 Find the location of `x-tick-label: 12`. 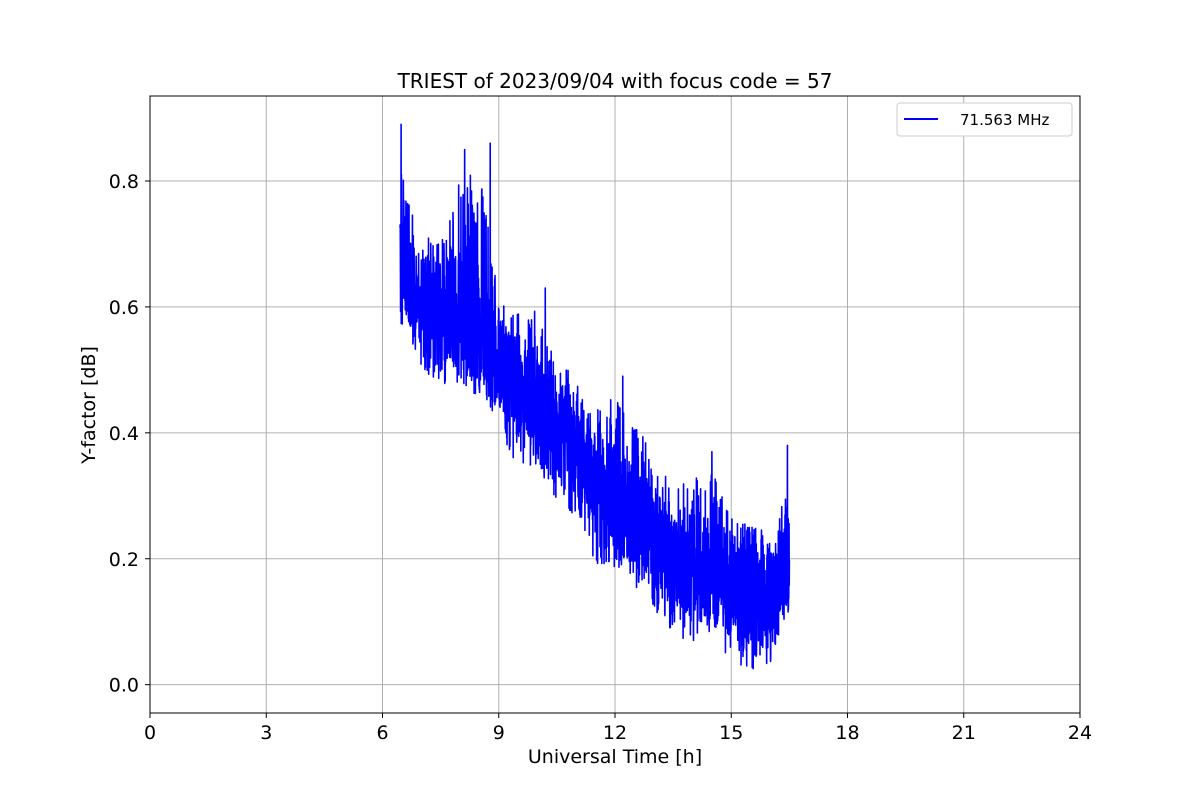

x-tick-label: 12 is located at coordinates (615, 733).